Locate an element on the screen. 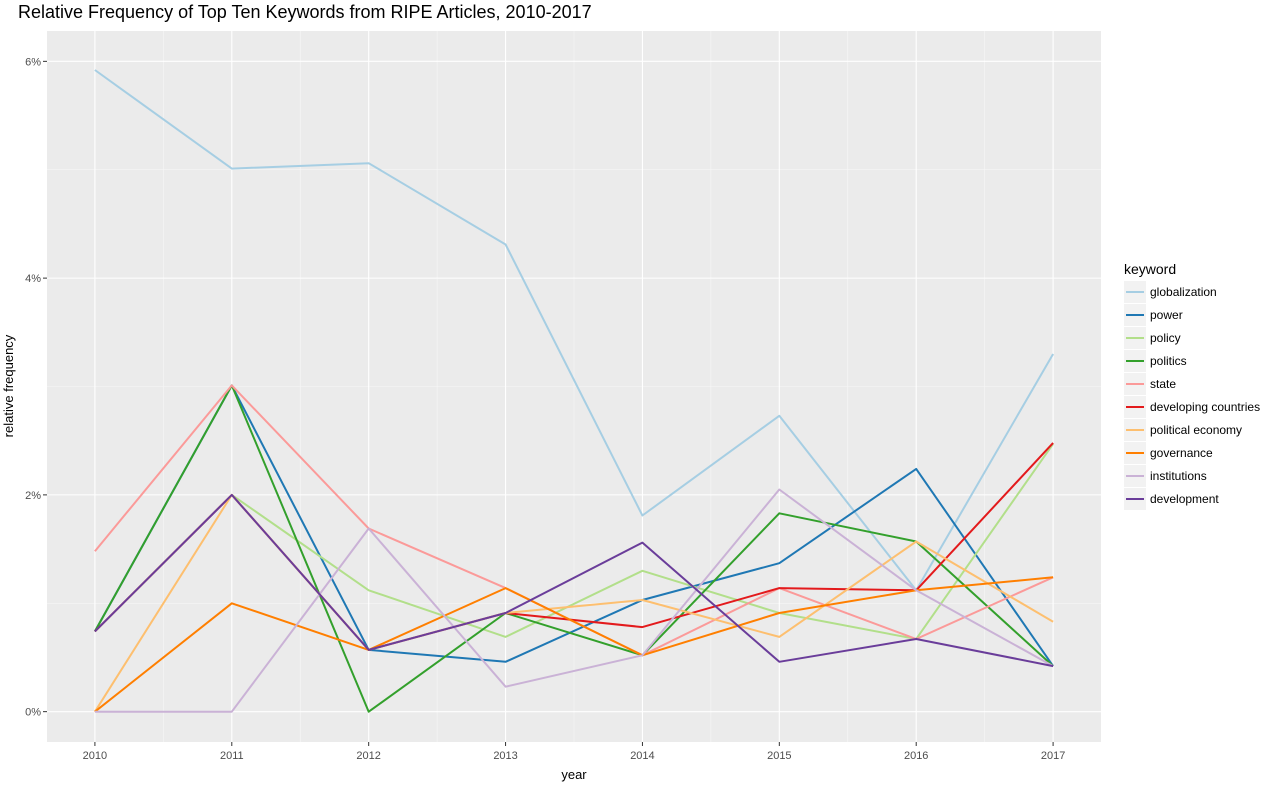 This screenshot has height=789, width=1271. legend-label: power is located at coordinates (1166, 315).